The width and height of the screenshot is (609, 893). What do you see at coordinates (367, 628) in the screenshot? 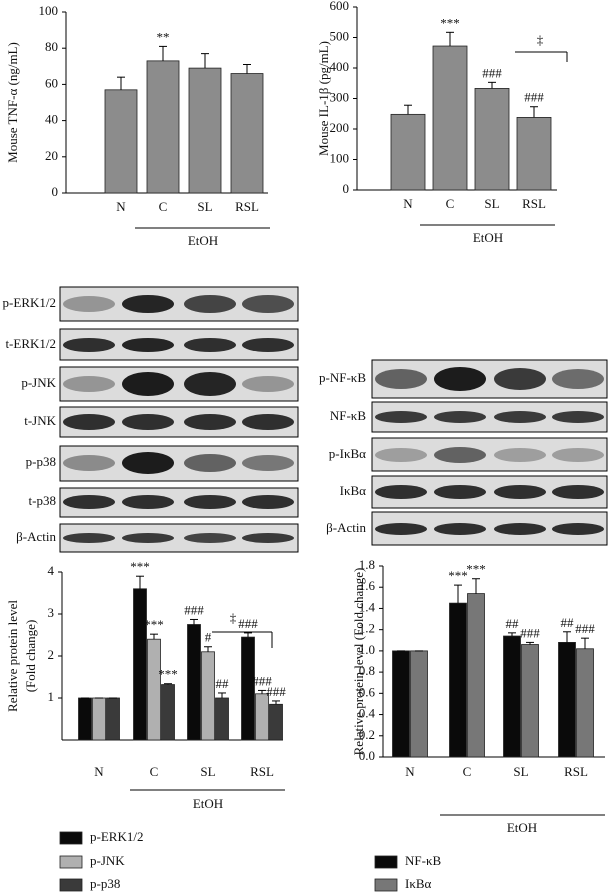
I see `y-tick-label: 1.2` at bounding box center [367, 628].